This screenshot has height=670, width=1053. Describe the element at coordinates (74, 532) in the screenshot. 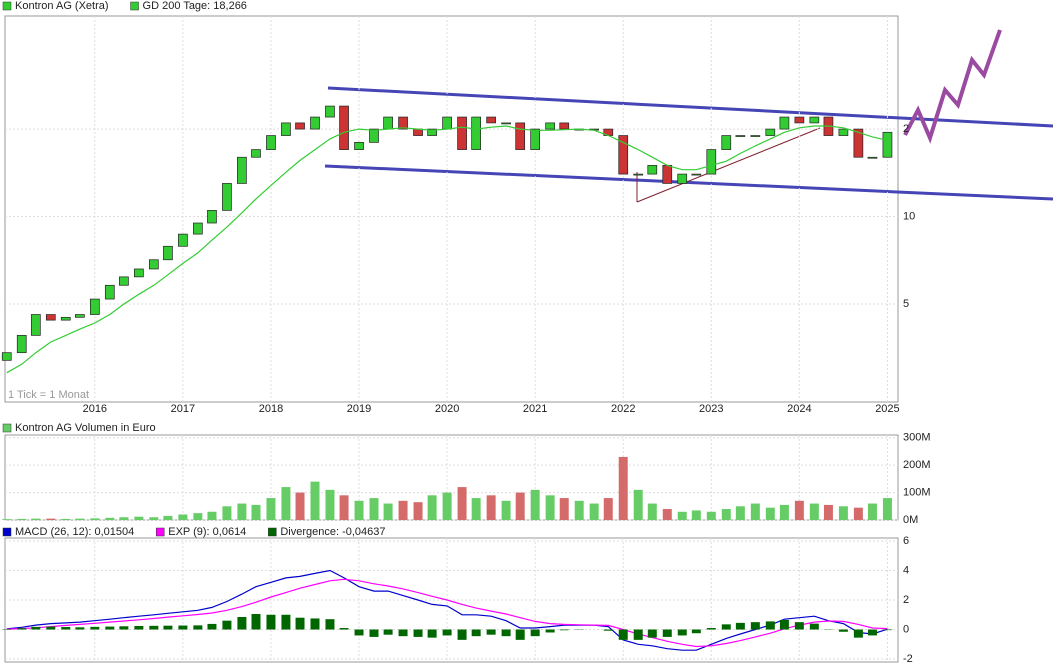

I see `legend-label: MACD (26, 12): 0,01504` at that location.